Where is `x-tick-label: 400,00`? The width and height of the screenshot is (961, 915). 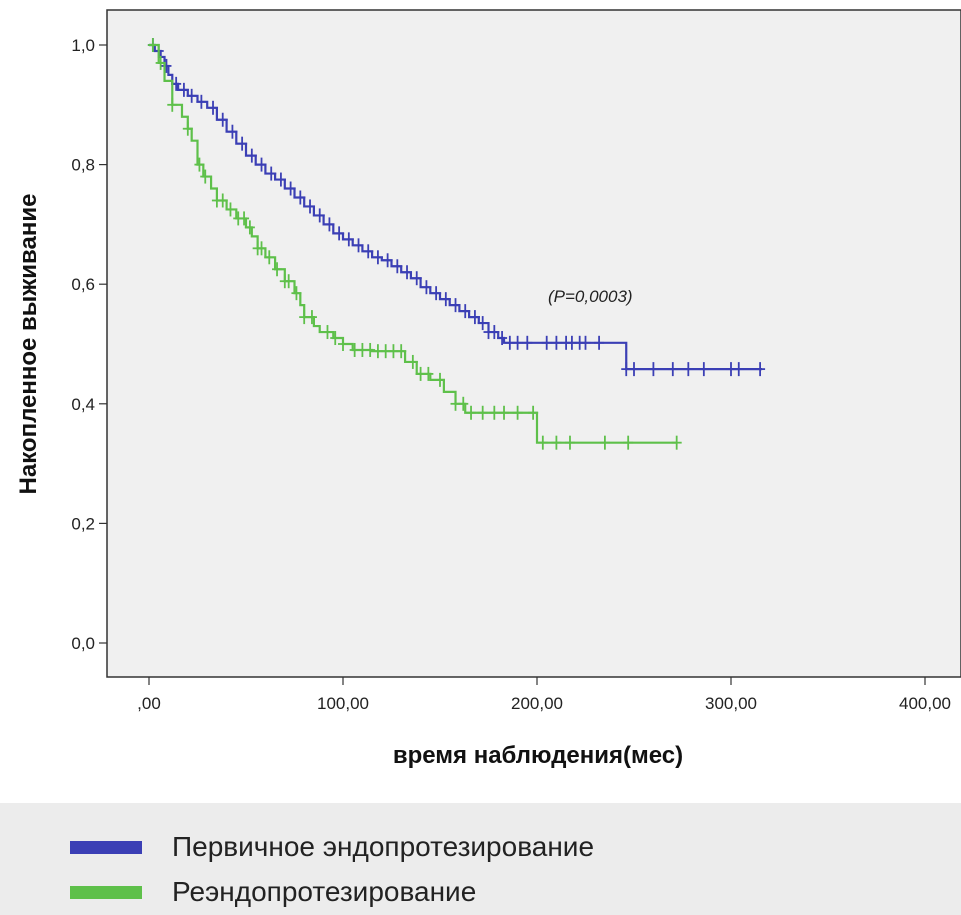 x-tick-label: 400,00 is located at coordinates (925, 703).